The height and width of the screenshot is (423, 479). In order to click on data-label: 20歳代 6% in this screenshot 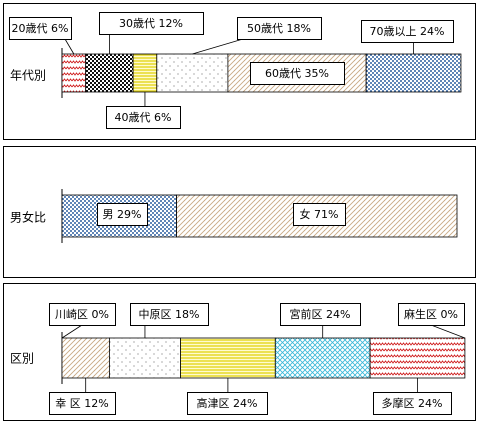, I will do `click(40, 28)`.